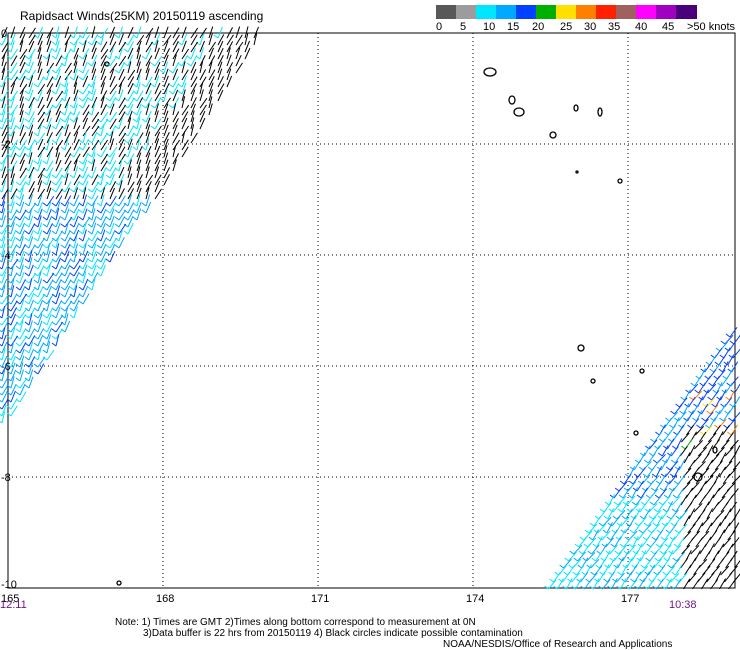  I want to click on legend-swatch, so click(626, 12).